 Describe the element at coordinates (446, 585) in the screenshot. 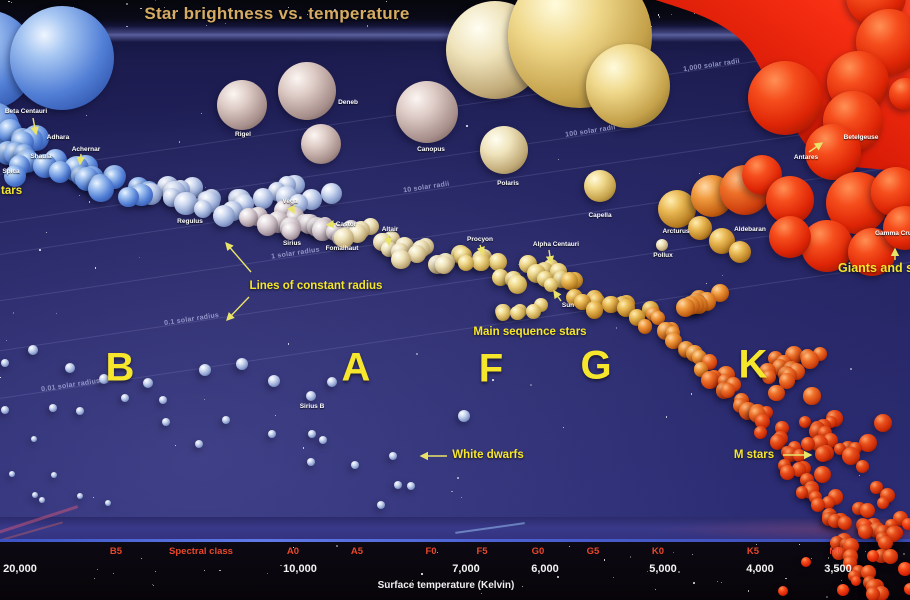

I see `axis-title-surface-temperature: Surface temperature (Kelvin)` at that location.